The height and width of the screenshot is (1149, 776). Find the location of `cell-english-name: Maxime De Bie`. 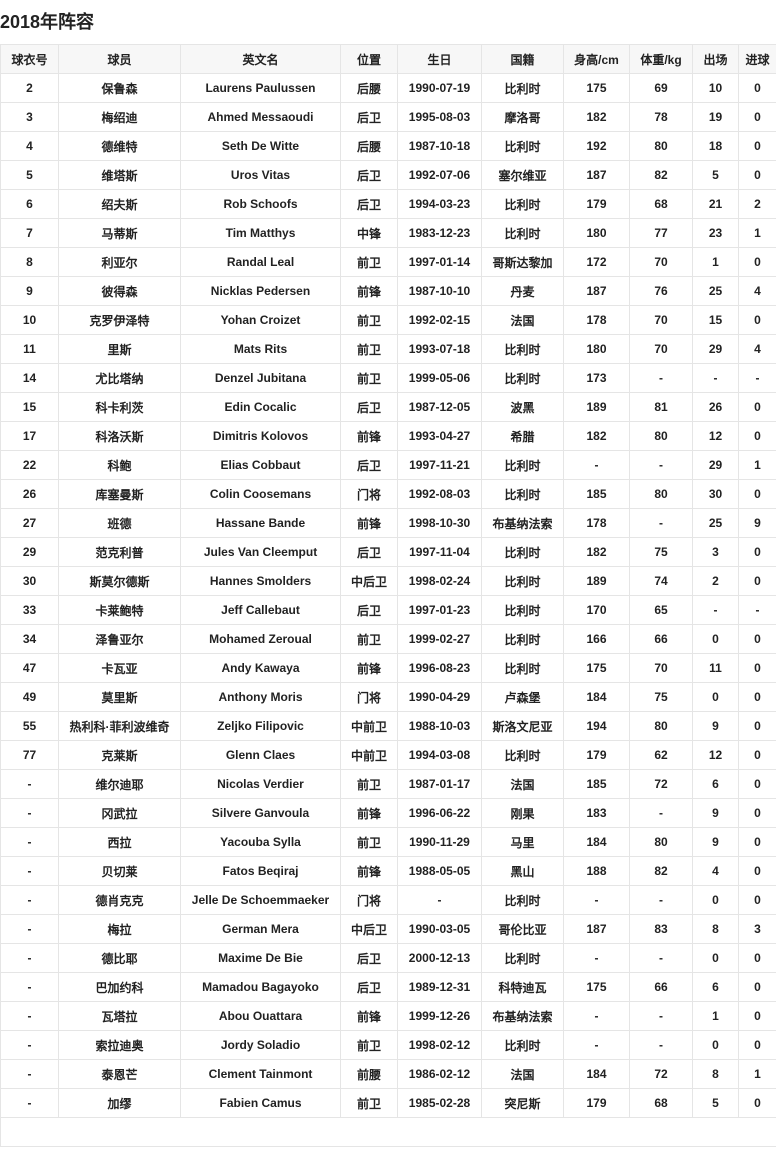

cell-english-name: Maxime De Bie is located at coordinates (260, 958).